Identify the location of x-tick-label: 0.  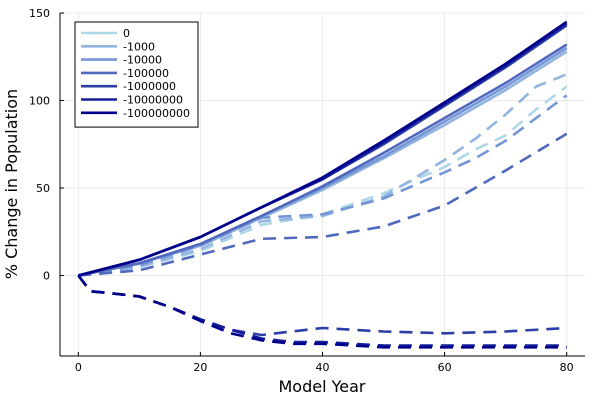
(78, 367).